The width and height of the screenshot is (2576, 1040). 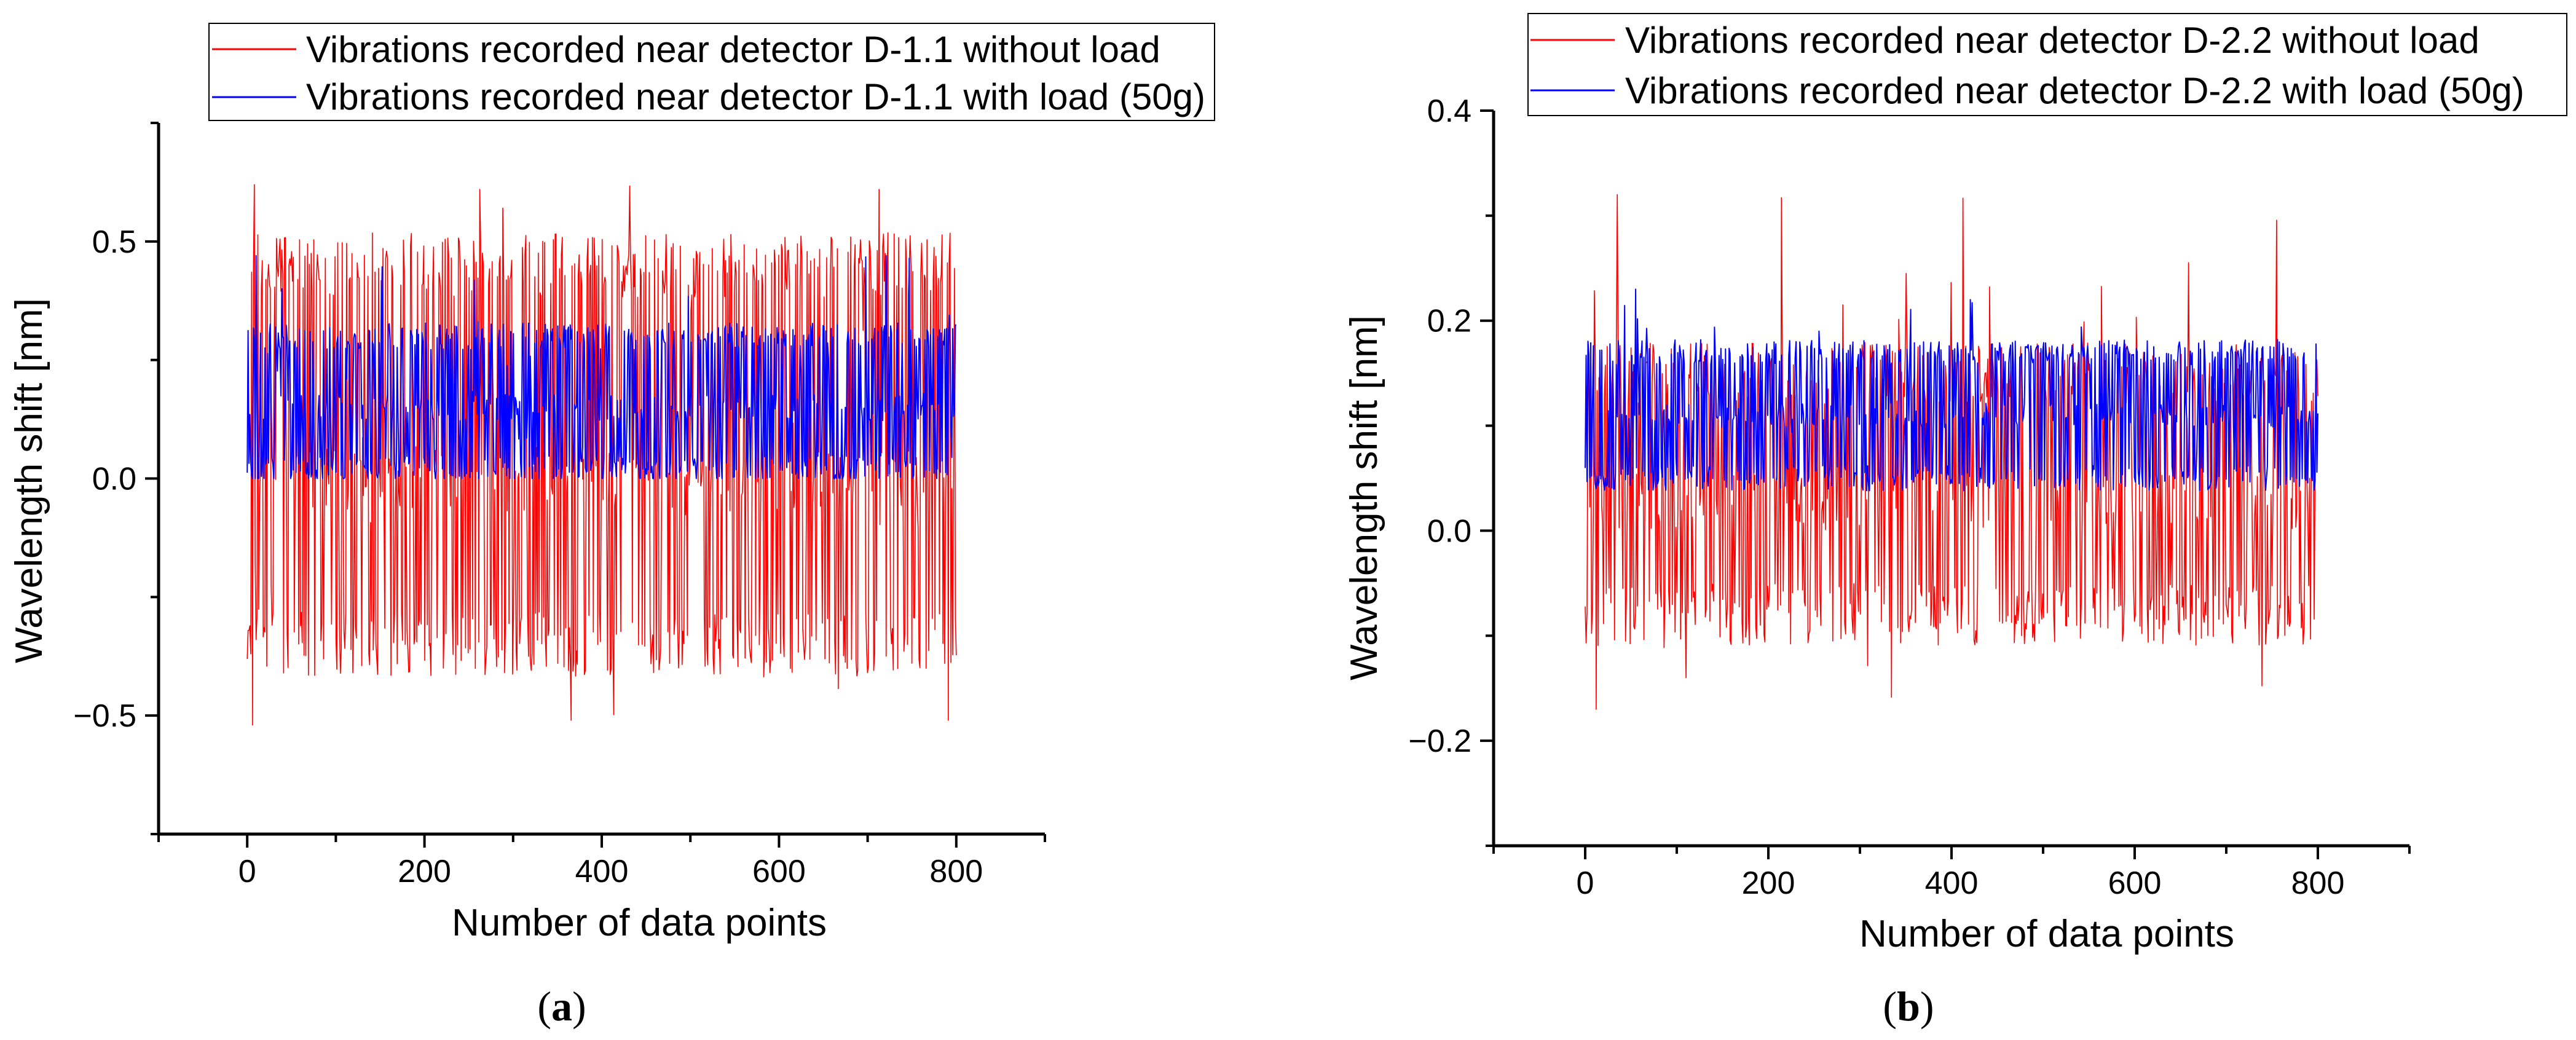 What do you see at coordinates (2047, 934) in the screenshot?
I see `chart-b-xlabel: Number of data points` at bounding box center [2047, 934].